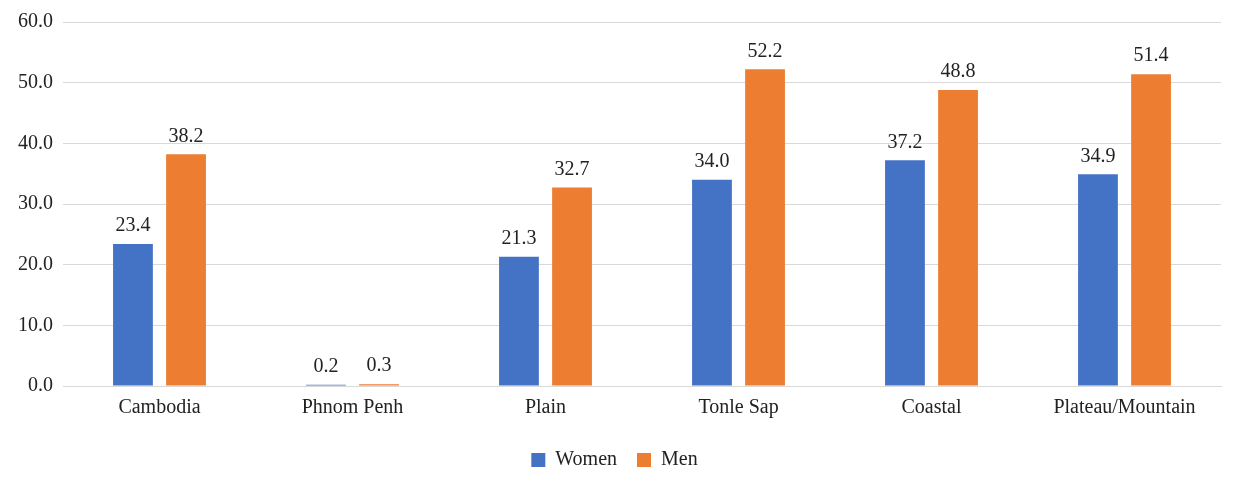  What do you see at coordinates (35, 202) in the screenshot?
I see `y-tick-label: 30.0` at bounding box center [35, 202].